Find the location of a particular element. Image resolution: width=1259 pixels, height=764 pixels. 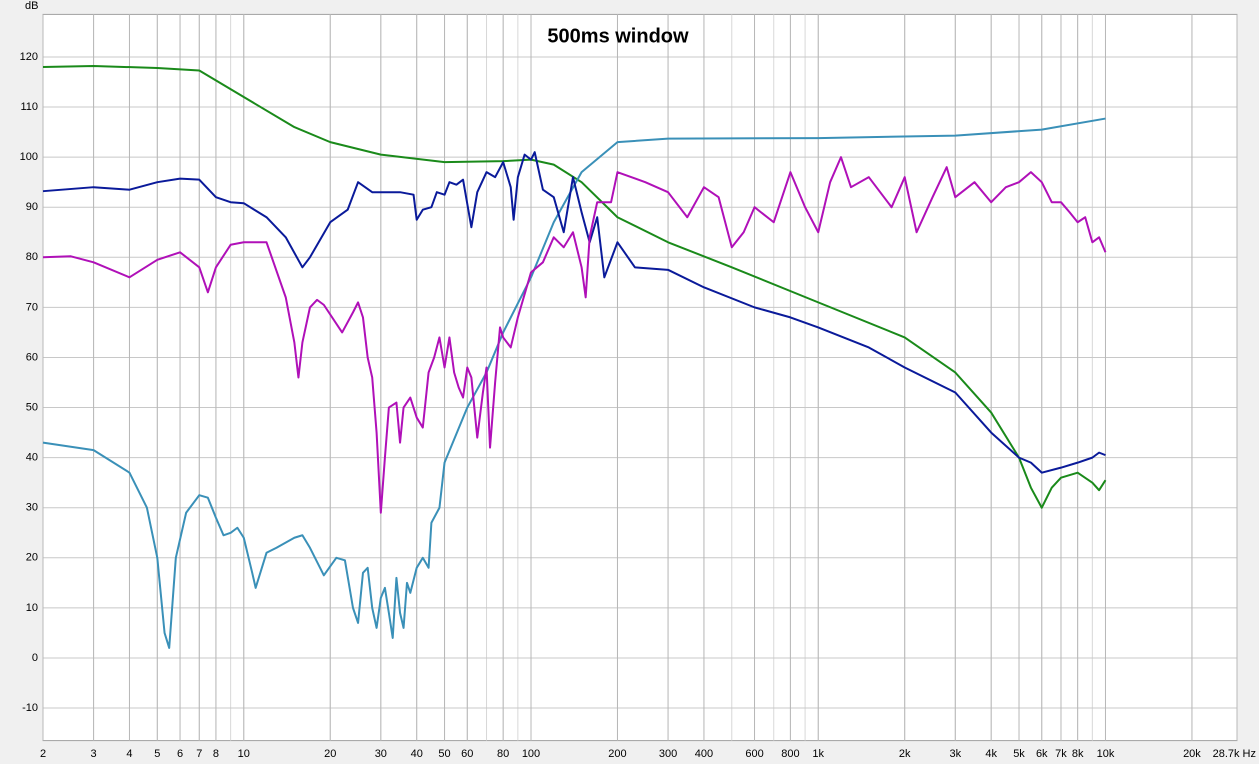

x-tick-label: 20 is located at coordinates (330, 754).